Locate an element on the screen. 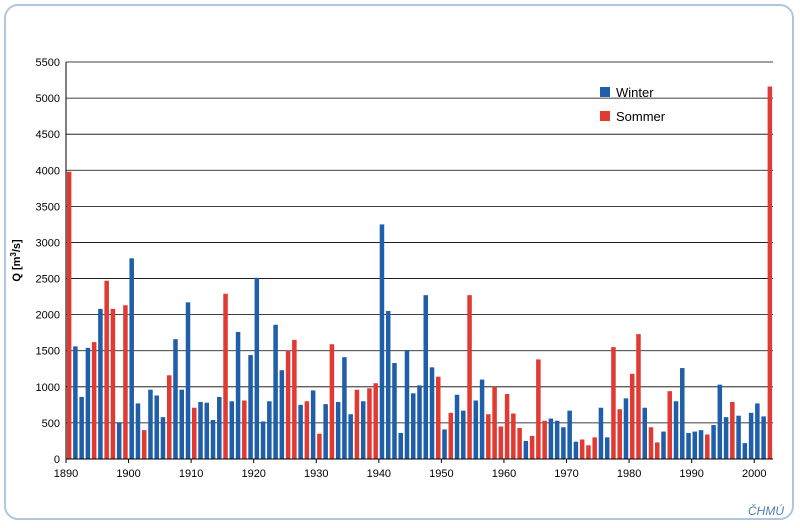 This screenshot has width=800, height=528. bar-sommer-1936 is located at coordinates (357, 424).